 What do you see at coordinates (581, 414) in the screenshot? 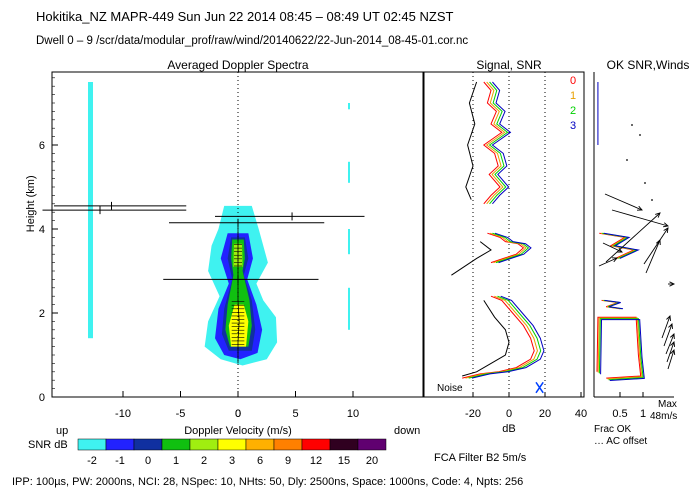
I see `signal-x-tick-label: 40` at bounding box center [581, 414].